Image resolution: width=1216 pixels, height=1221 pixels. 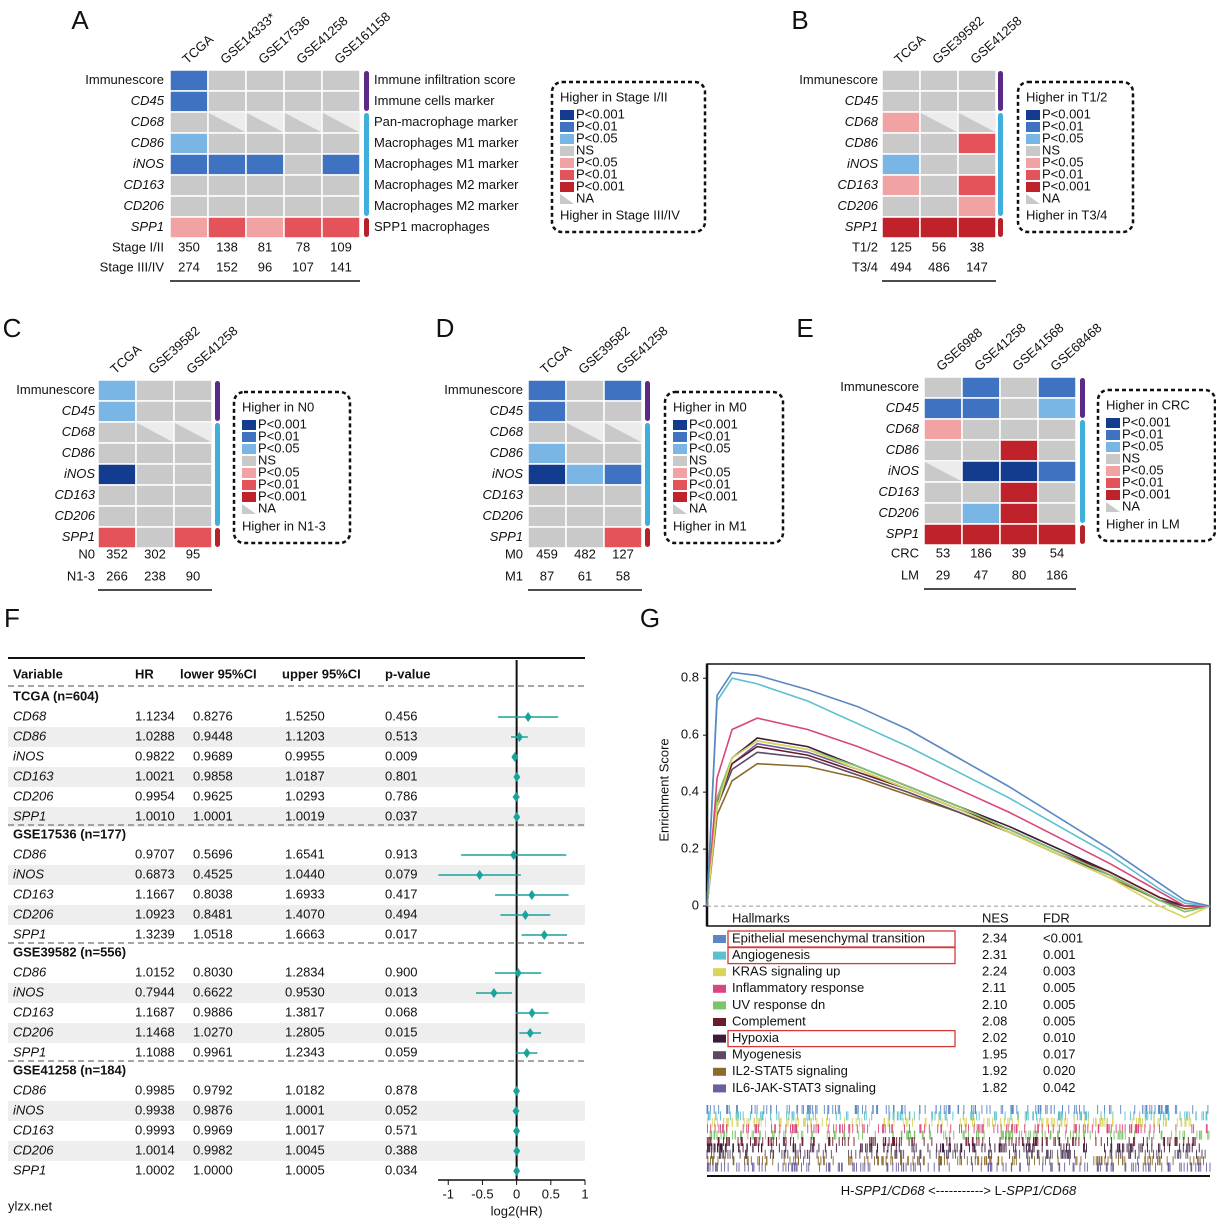 What do you see at coordinates (1156, 465) in the screenshot?
I see `legend-box` at bounding box center [1156, 465].